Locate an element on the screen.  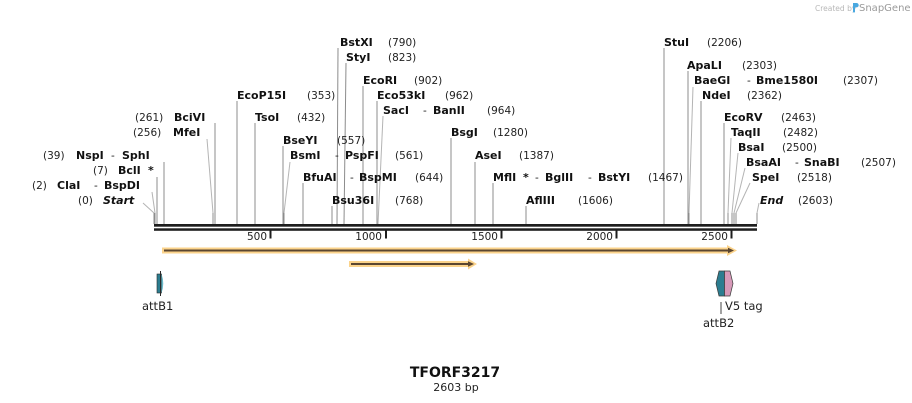
site-end: End (2603) is located at coordinates (796, 199).